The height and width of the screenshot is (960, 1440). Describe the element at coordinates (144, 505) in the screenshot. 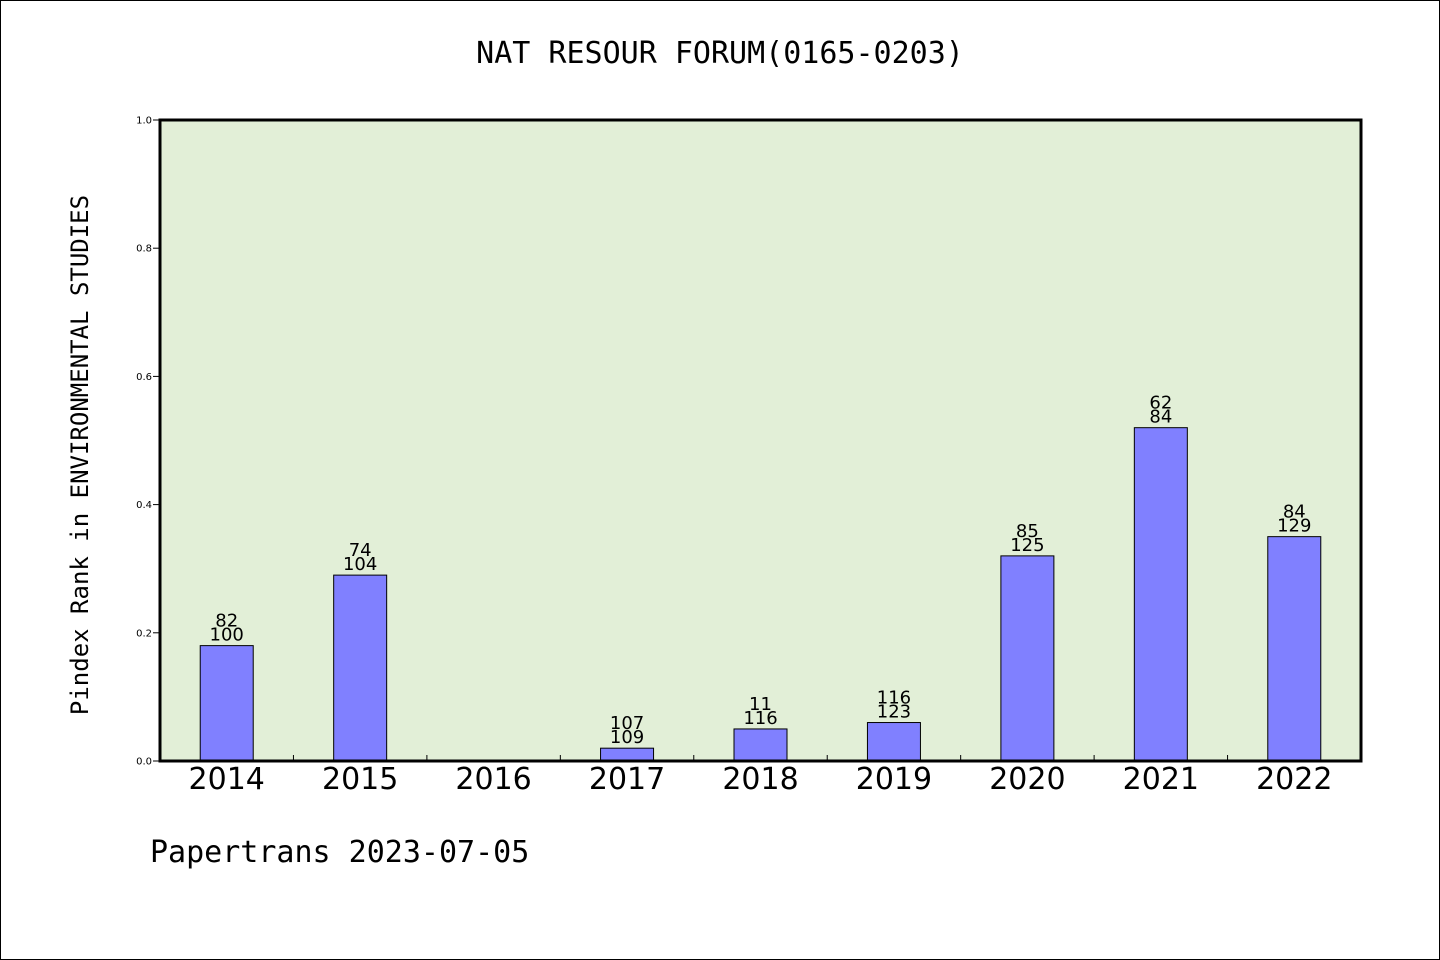

I see `y-tick-label: 0.4` at that location.